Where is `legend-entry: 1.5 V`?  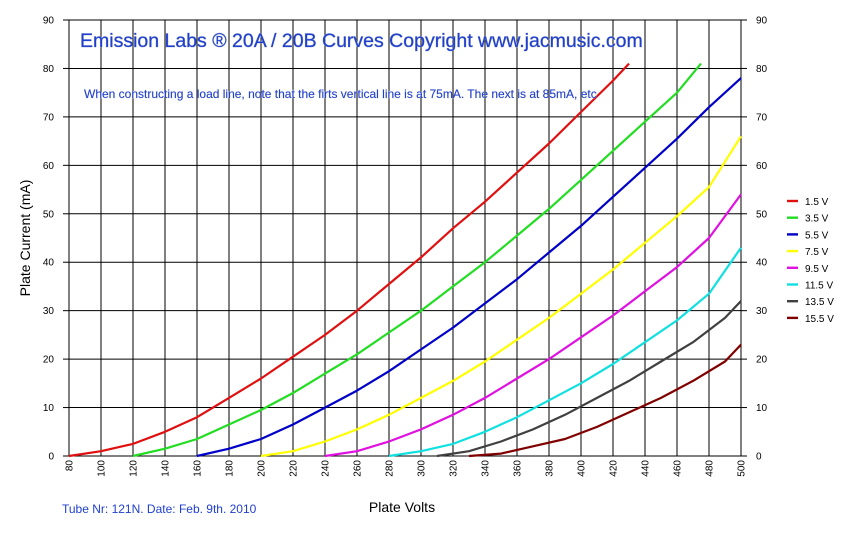 legend-entry: 1.5 V is located at coordinates (817, 202).